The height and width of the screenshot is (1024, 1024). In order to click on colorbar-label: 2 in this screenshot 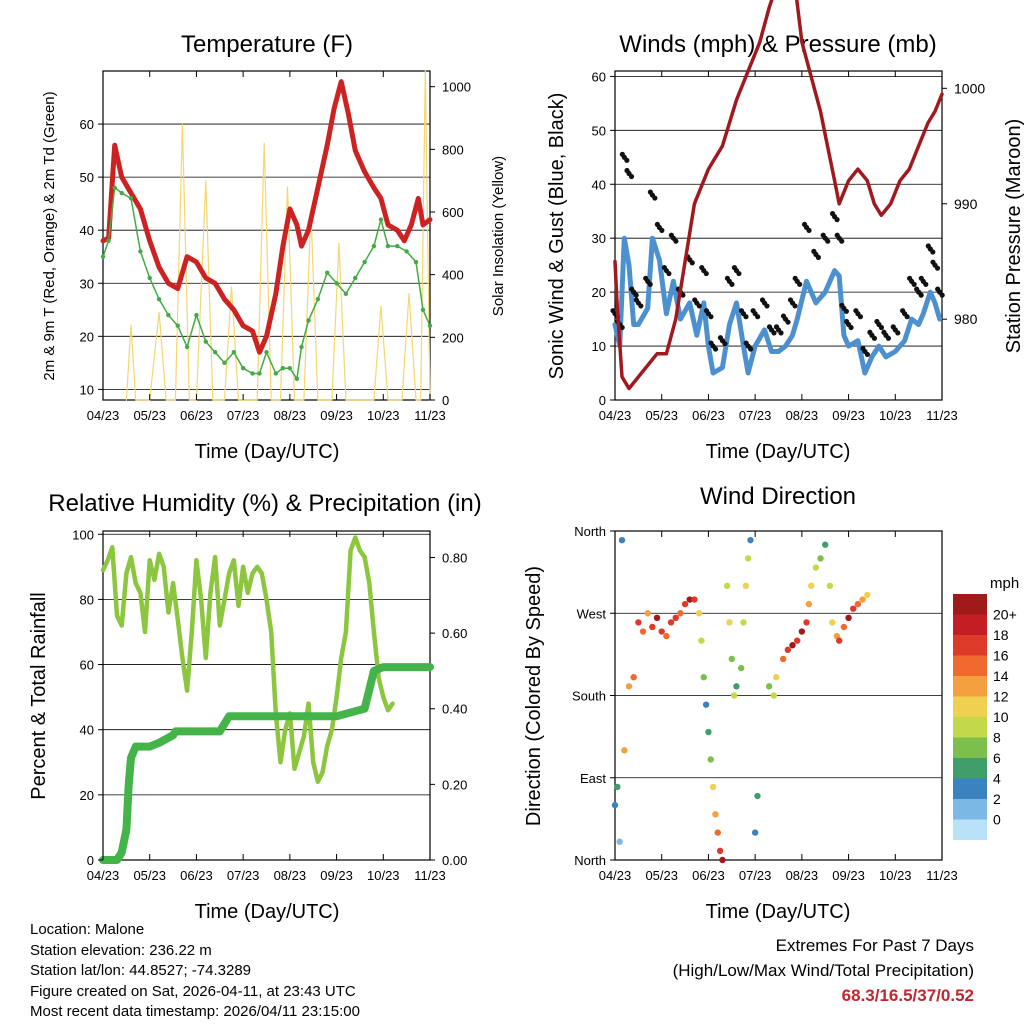, I will do `click(997, 799)`.